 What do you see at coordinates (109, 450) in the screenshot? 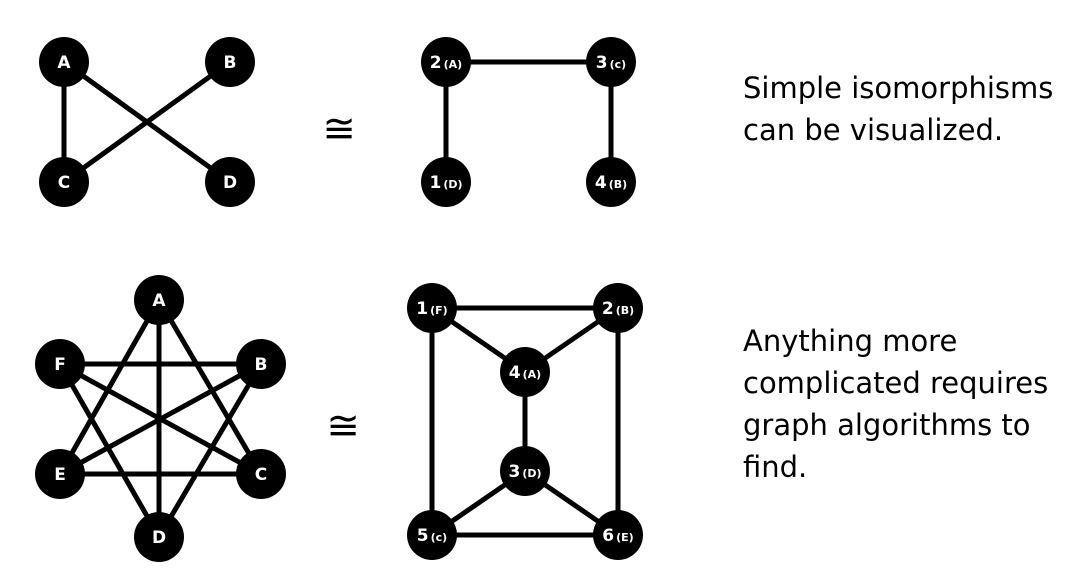
I see `edge-F-D` at bounding box center [109, 450].